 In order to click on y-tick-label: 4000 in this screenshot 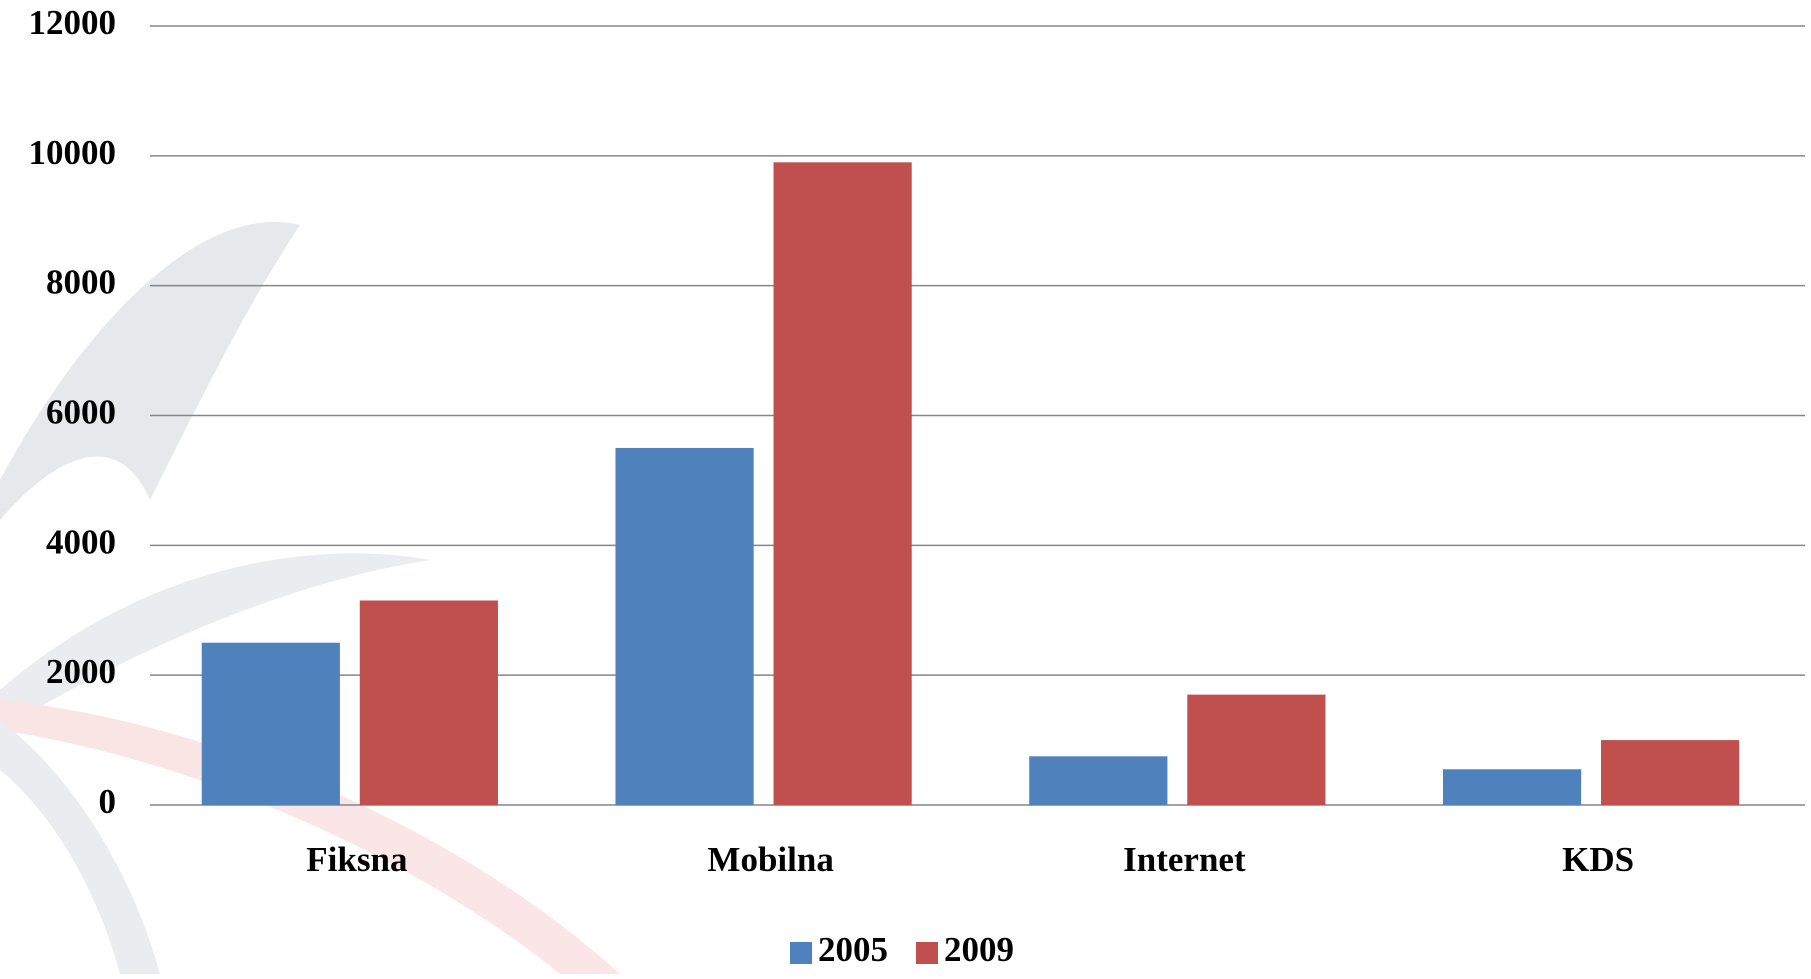, I will do `click(81, 541)`.